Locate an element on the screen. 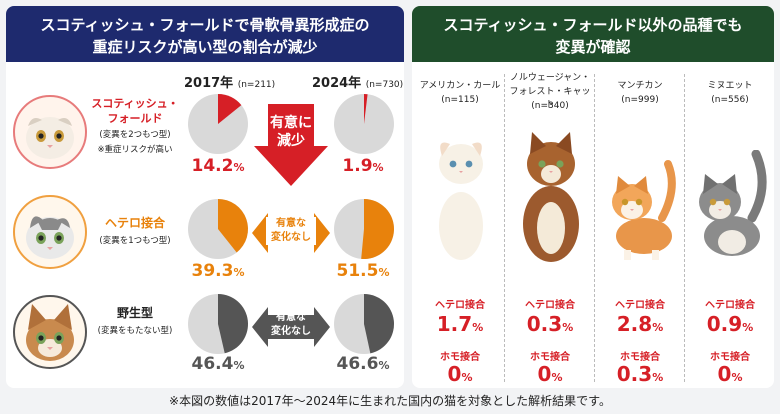 The image size is (780, 414). breed-name: アメリカン・カール is located at coordinates (460, 86).